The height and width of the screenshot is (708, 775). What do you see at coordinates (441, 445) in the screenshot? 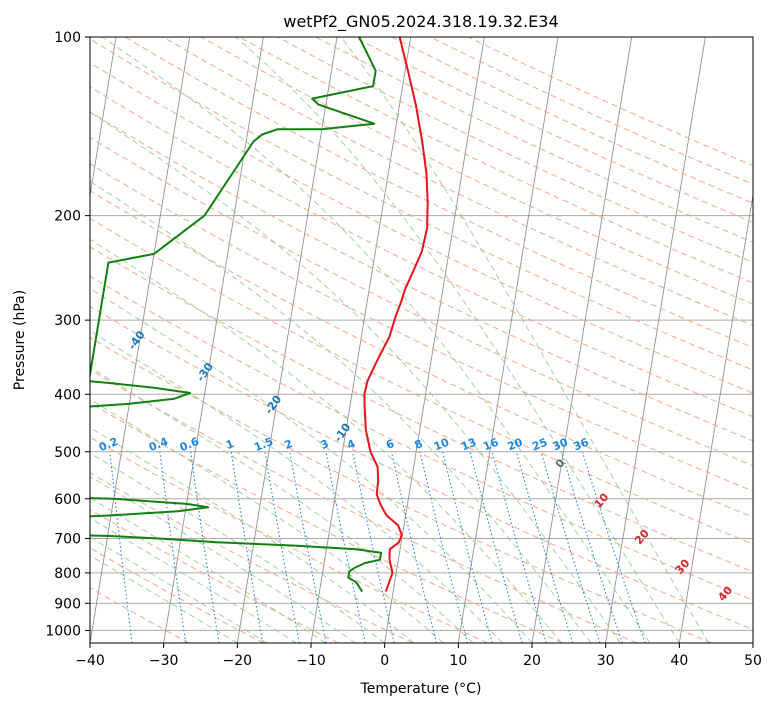
I see `mixing-ratio-label: 10` at bounding box center [441, 445].